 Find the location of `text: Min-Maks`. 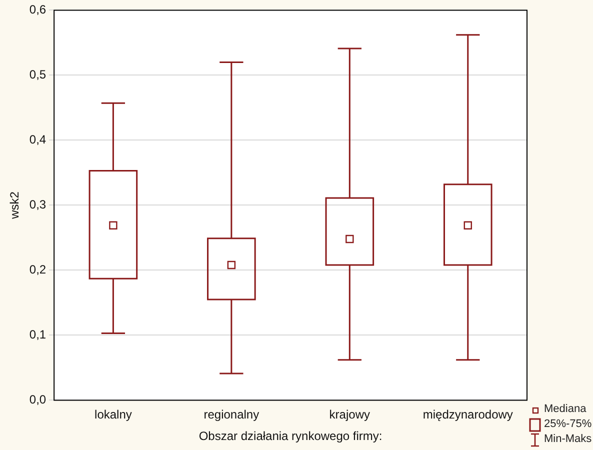

text: Min-Maks is located at coordinates (568, 439).